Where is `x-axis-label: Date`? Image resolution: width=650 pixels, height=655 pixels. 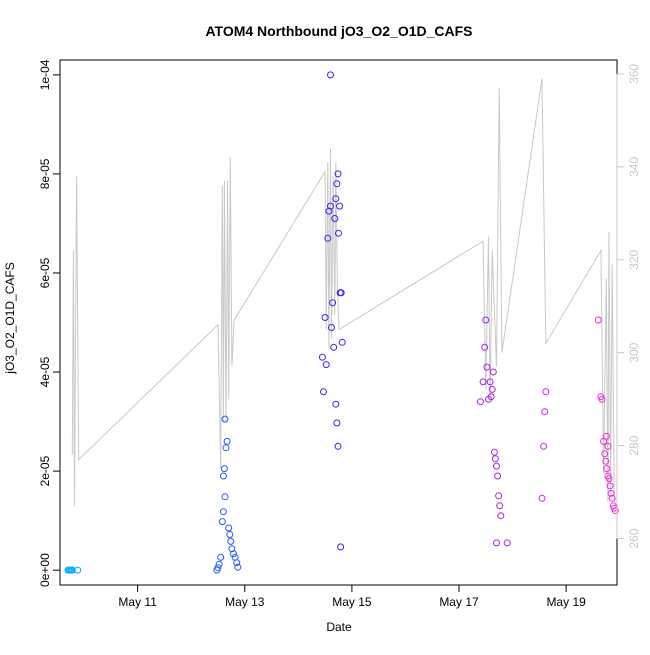 x-axis-label: Date is located at coordinates (339, 627).